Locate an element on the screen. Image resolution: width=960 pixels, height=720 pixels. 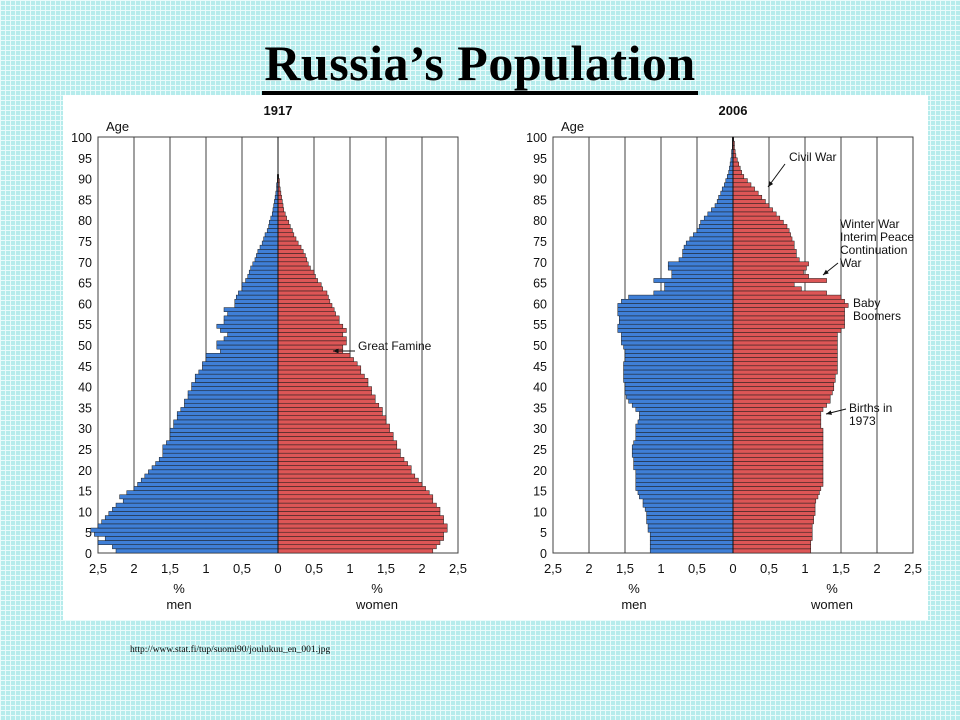
annotation-arrowhead is located at coordinates (336, 351).